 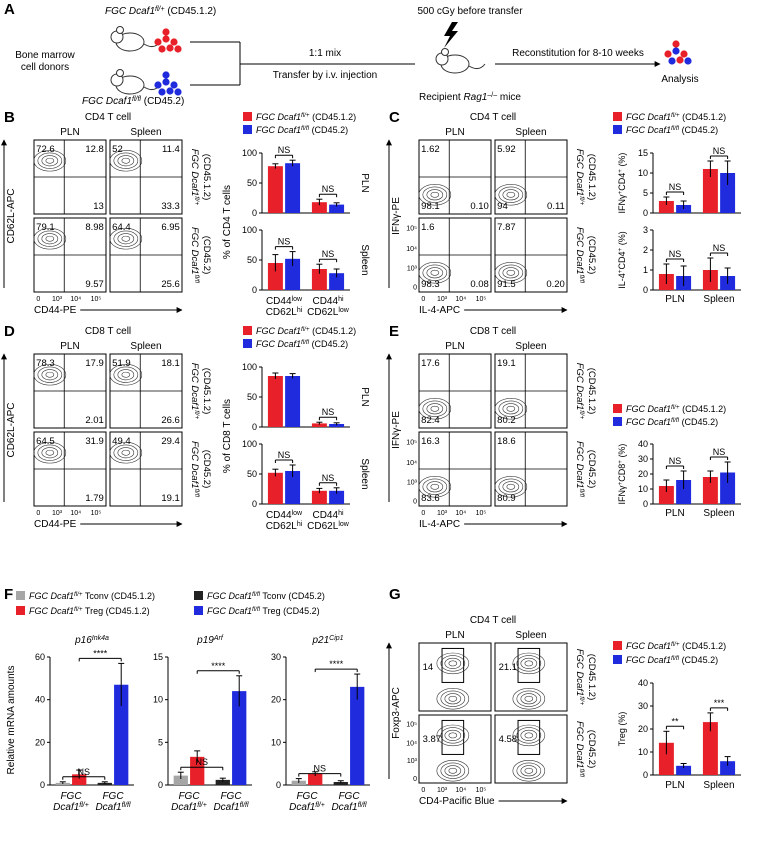 What do you see at coordinates (170, 498) in the screenshot?
I see `gate-value: 19.1` at bounding box center [170, 498].